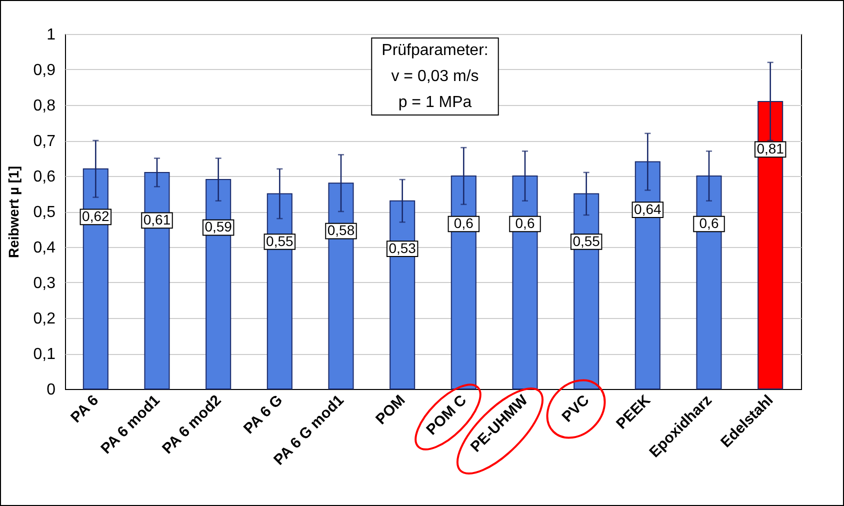 The width and height of the screenshot is (844, 506). What do you see at coordinates (44, 212) in the screenshot?
I see `y-tick-label: 0,5` at bounding box center [44, 212].